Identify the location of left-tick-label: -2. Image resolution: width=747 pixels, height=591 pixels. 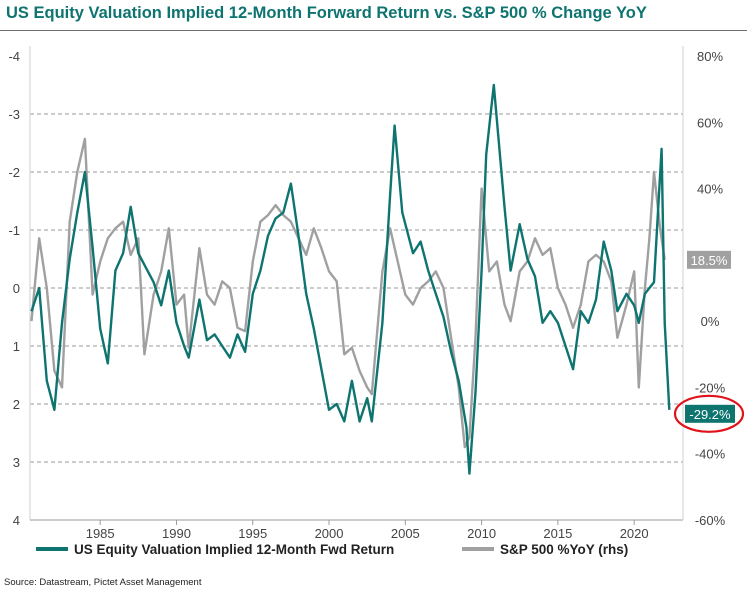
(14, 172).